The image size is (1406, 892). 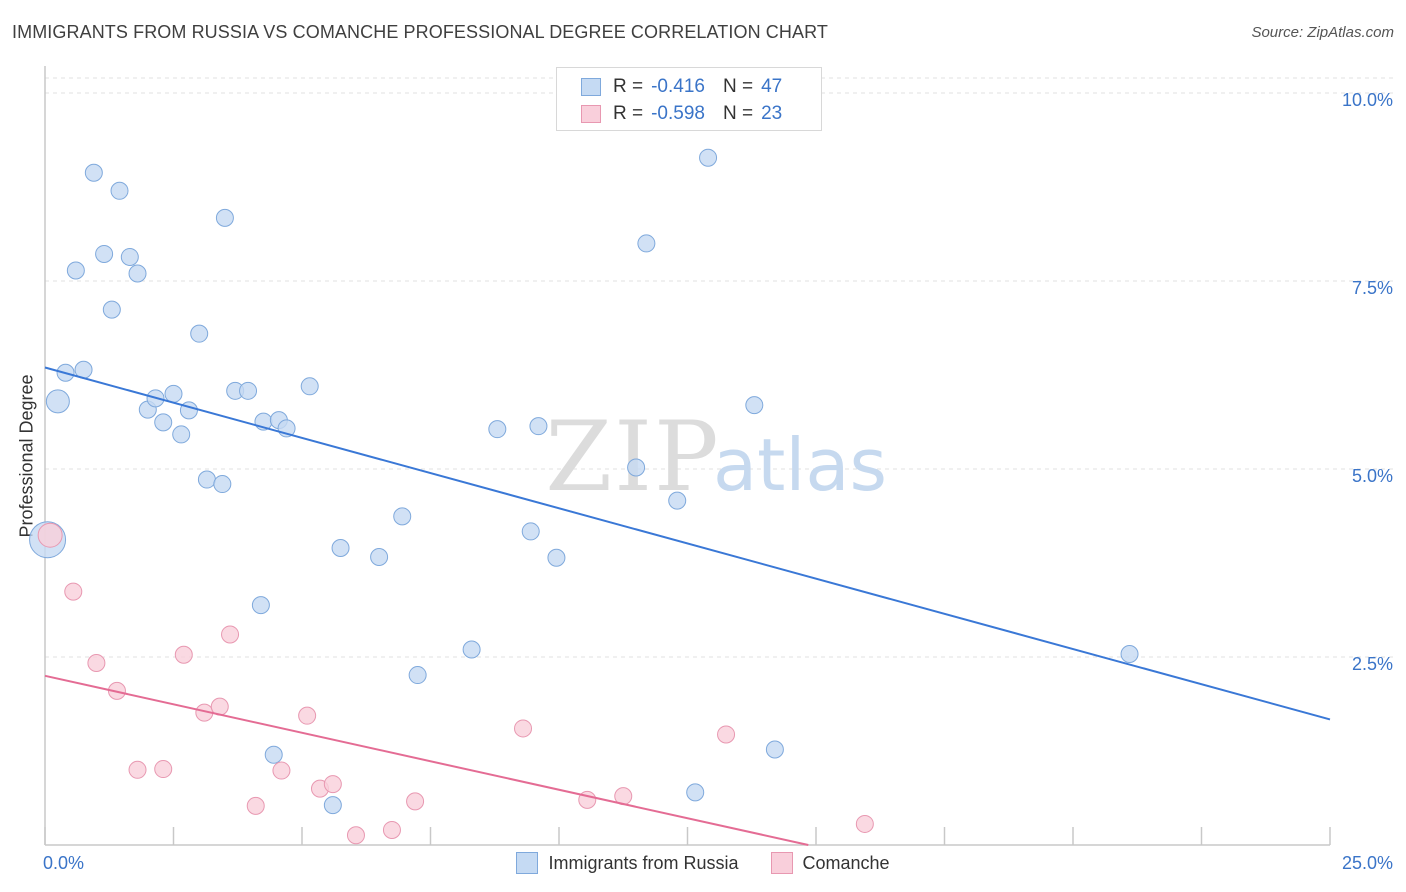 I want to click on series-legend: Immigrants from Russia Comanche, so click(x=703, y=863).